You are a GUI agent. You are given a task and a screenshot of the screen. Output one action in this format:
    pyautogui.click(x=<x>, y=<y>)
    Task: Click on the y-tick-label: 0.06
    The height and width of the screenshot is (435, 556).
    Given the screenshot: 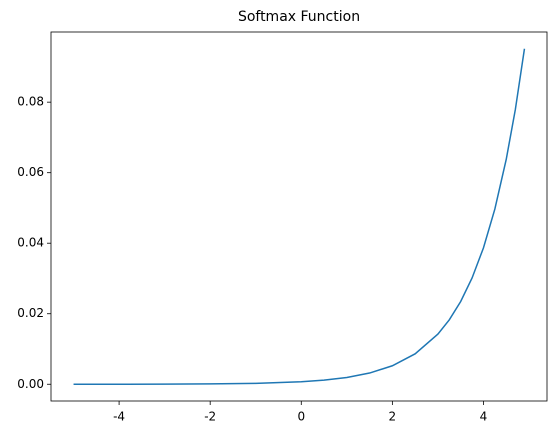 What is the action you would take?
    pyautogui.click(x=30, y=172)
    